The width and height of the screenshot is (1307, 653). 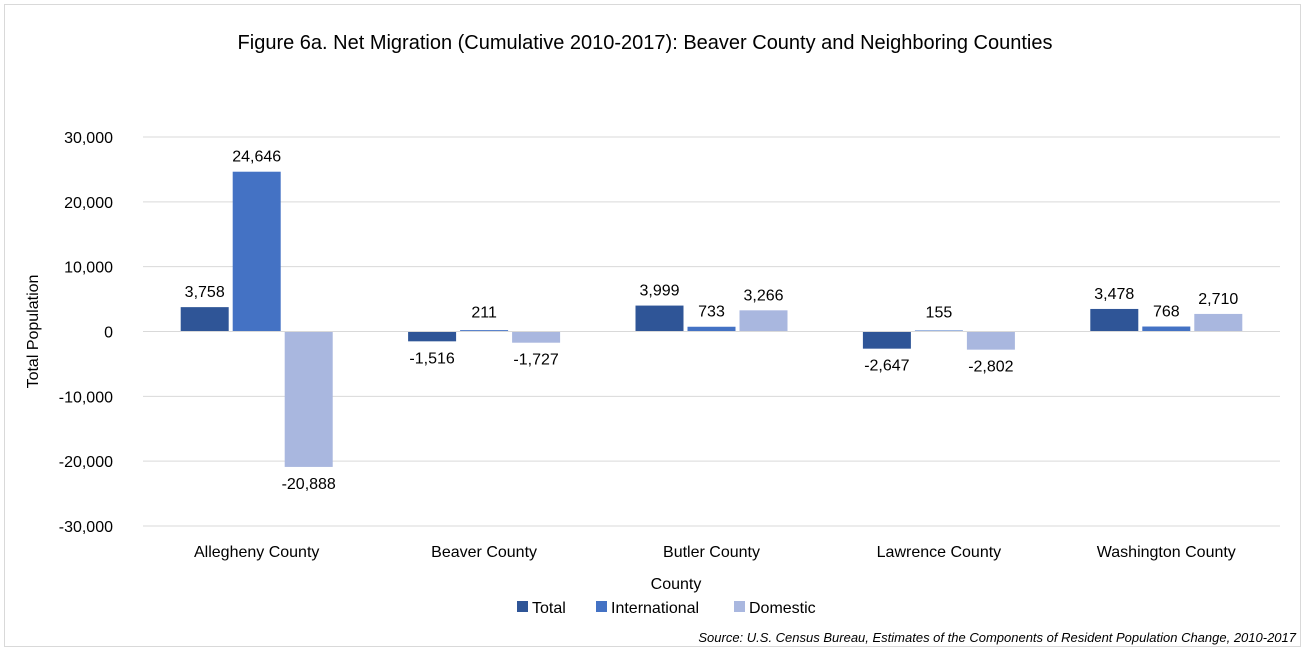 I want to click on x-axis-label: County, so click(x=676, y=584).